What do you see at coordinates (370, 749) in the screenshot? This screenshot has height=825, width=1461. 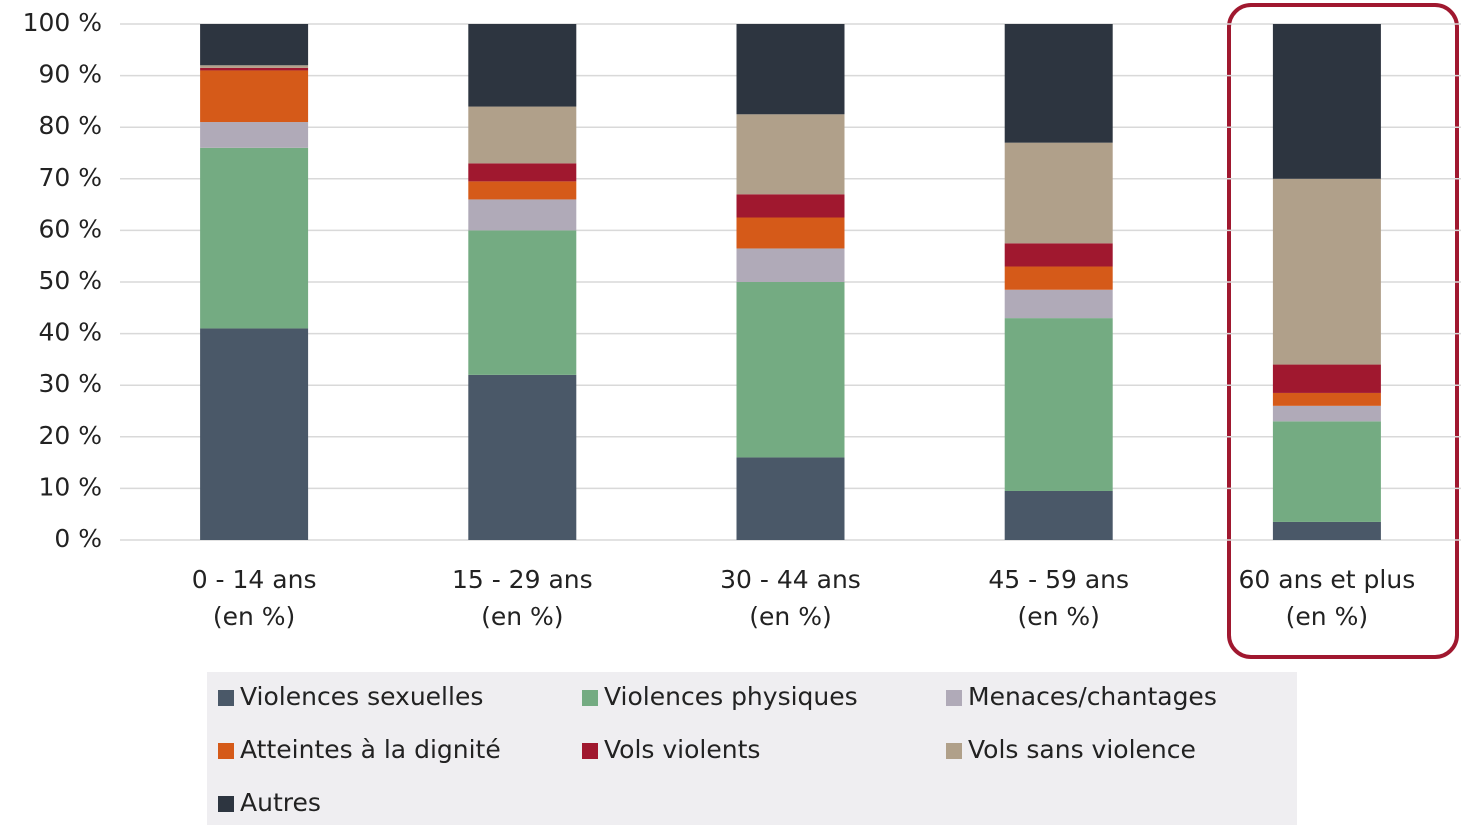 I see `legend-label: Atteintes à la dignité` at bounding box center [370, 749].